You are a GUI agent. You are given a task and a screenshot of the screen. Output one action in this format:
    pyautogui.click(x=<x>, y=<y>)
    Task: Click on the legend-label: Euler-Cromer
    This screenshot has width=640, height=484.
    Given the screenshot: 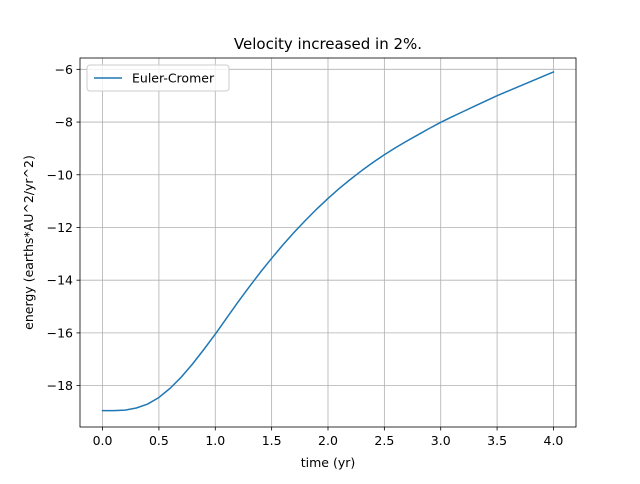 What is the action you would take?
    pyautogui.click(x=173, y=78)
    